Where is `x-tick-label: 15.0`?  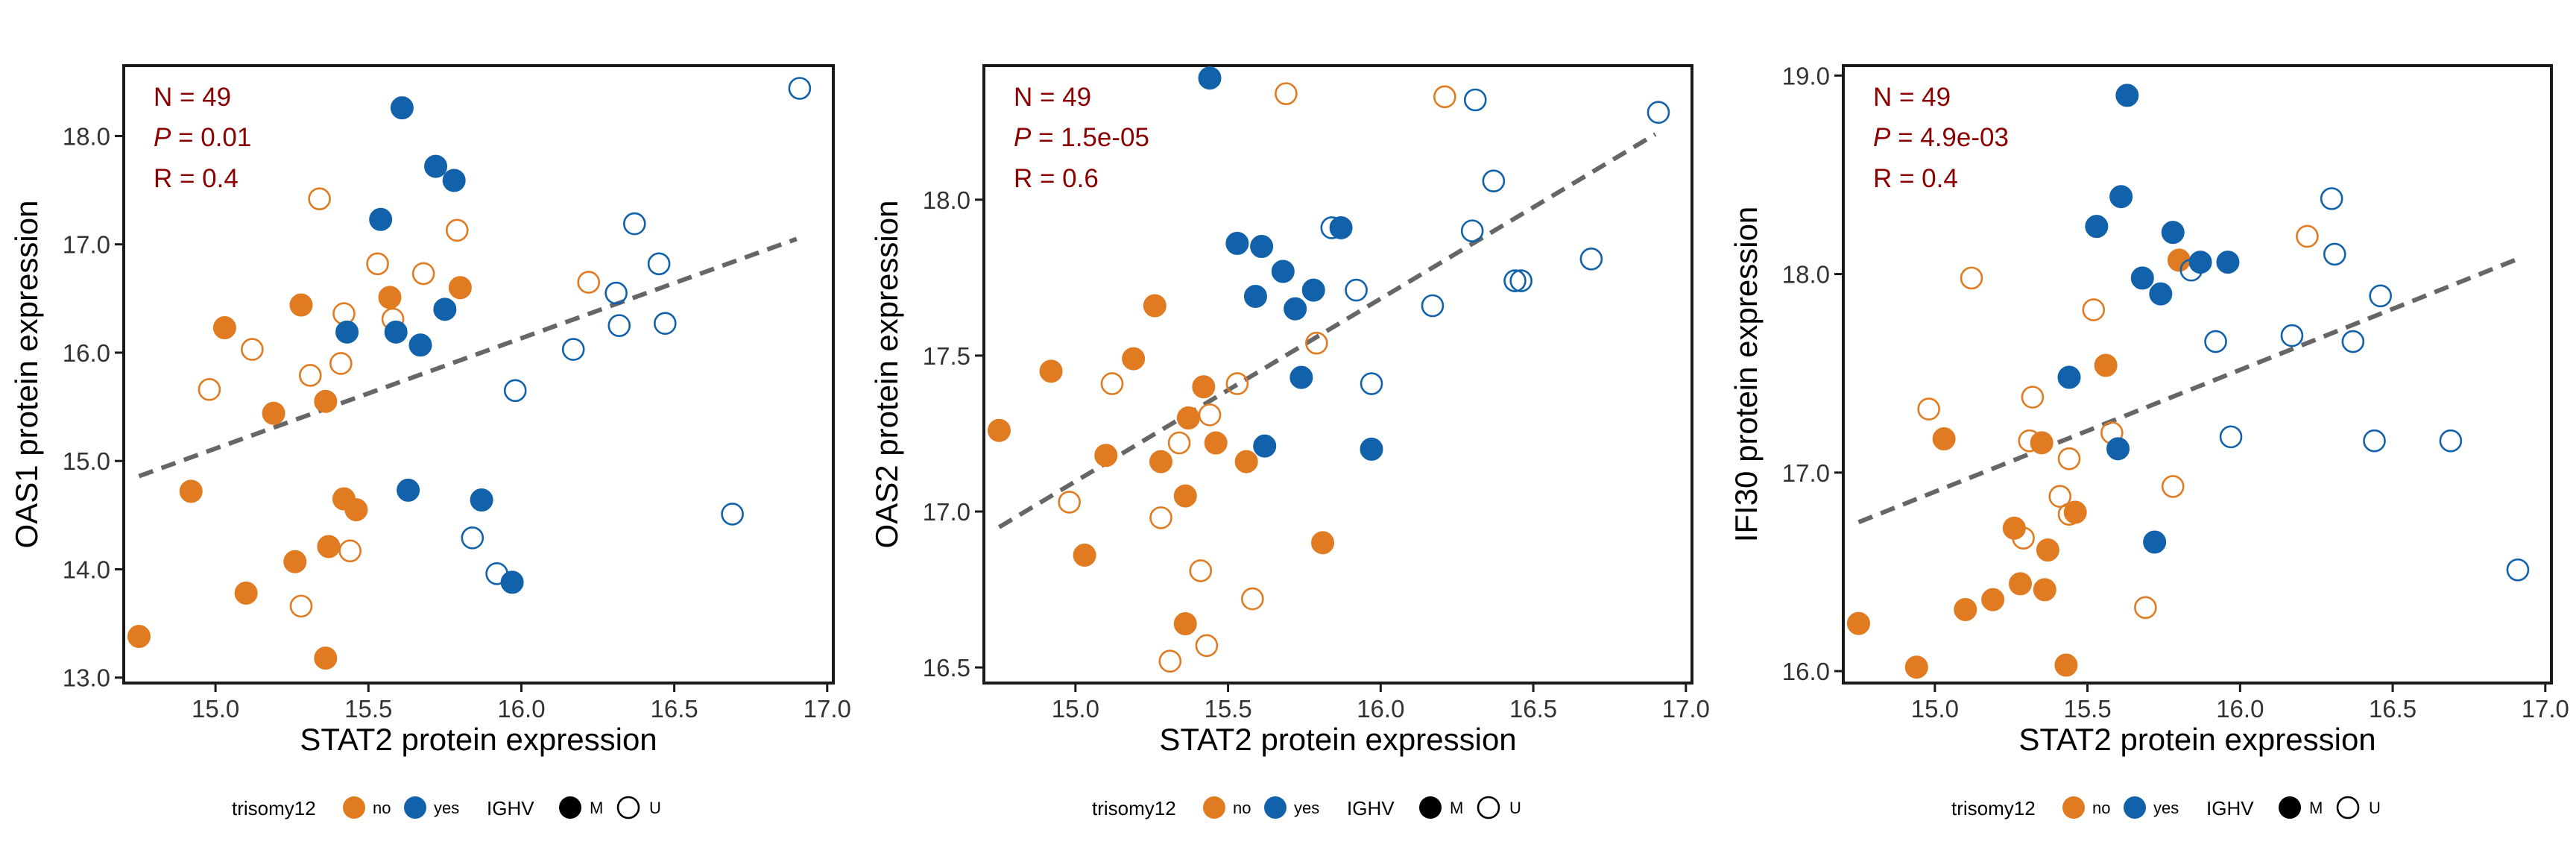 x-tick-label: 15.0 is located at coordinates (215, 709).